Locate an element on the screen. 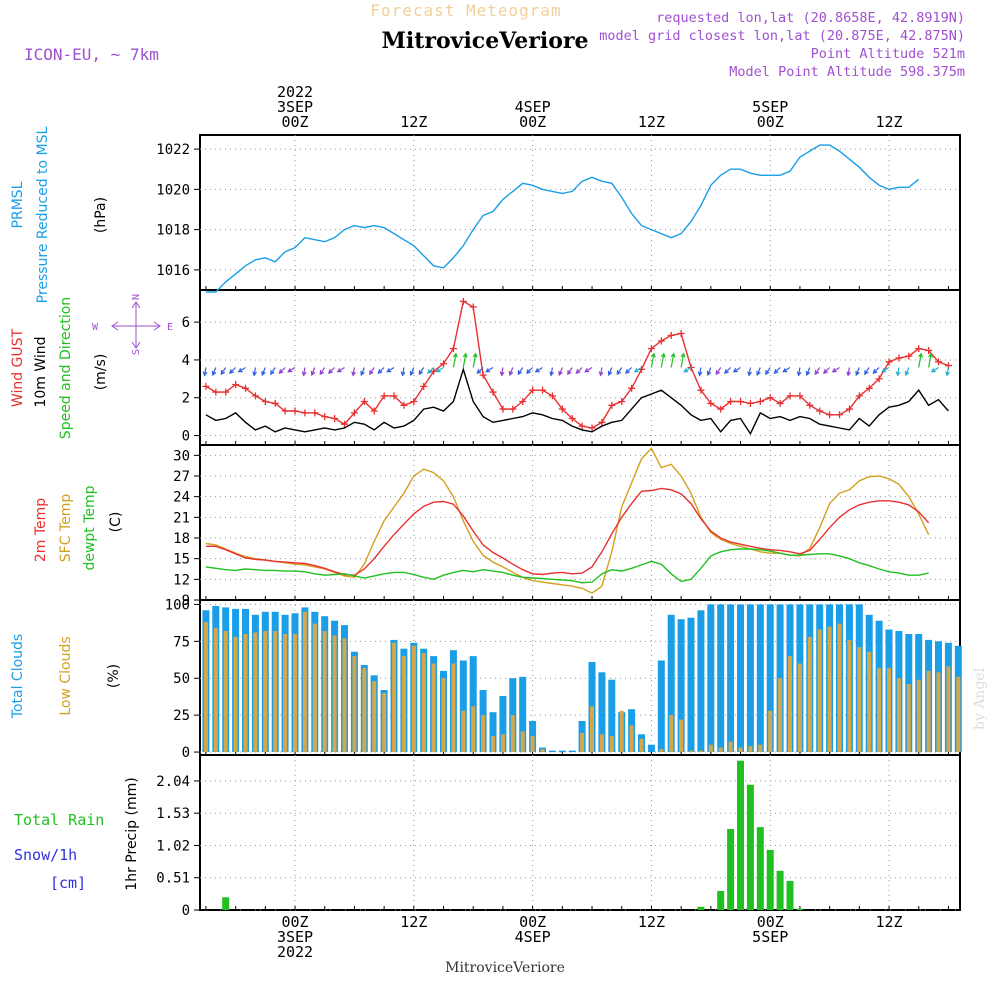 Image resolution: width=1000 pixels, height=1000 pixels. precip-axis-label: 1hr Precip (mm) is located at coordinates (132, 833).